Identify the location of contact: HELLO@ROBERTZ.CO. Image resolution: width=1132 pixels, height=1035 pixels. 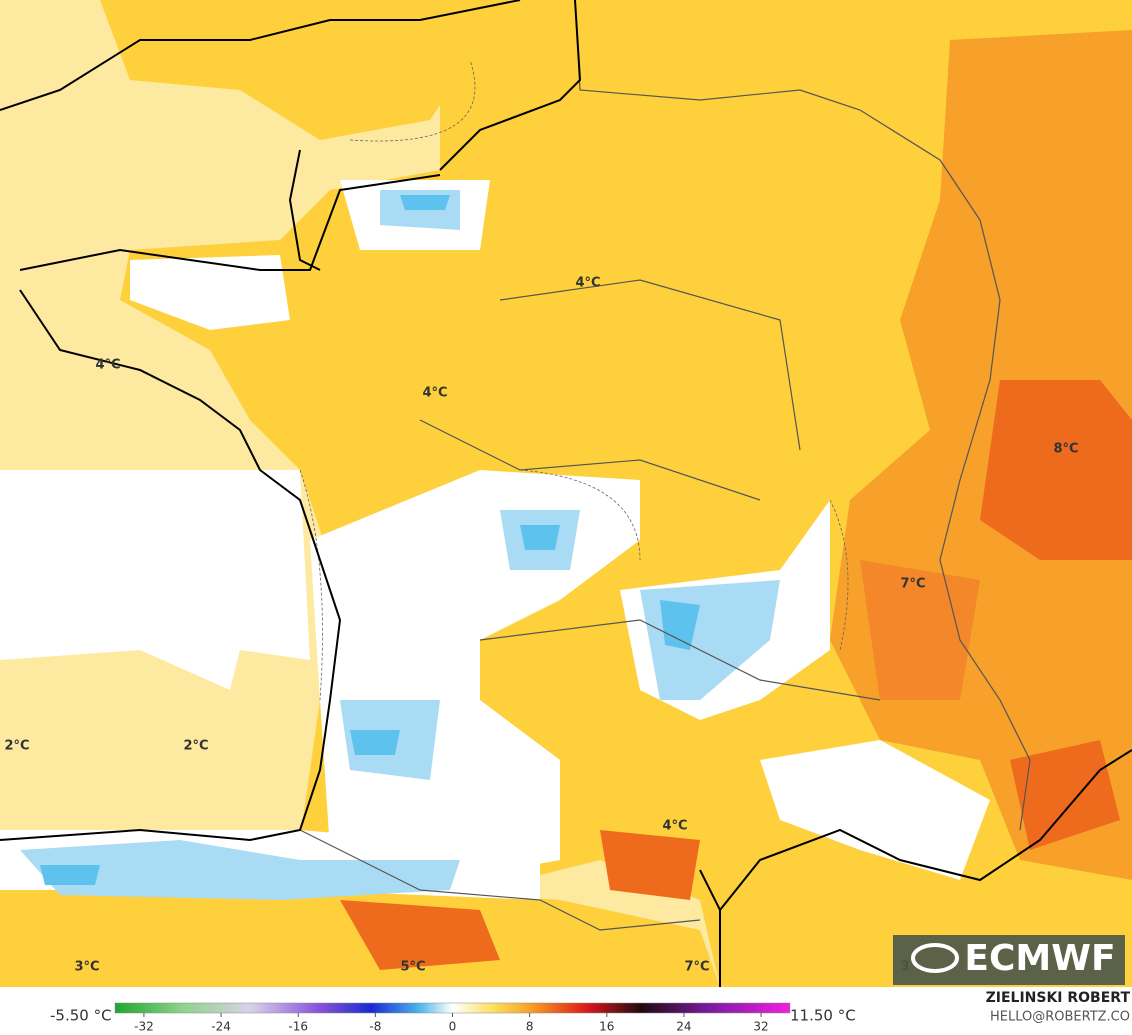
(1060, 1017).